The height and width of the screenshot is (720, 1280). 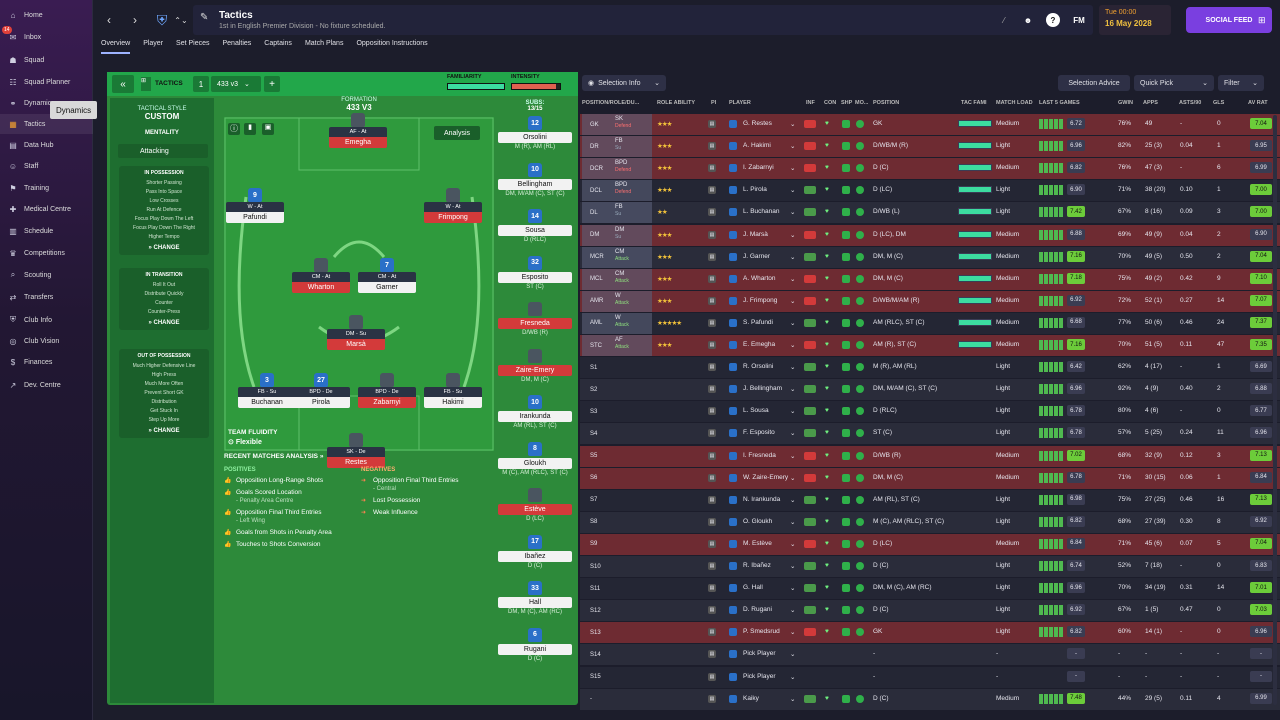 I want to click on player-name: A. Wharton, so click(x=759, y=278).